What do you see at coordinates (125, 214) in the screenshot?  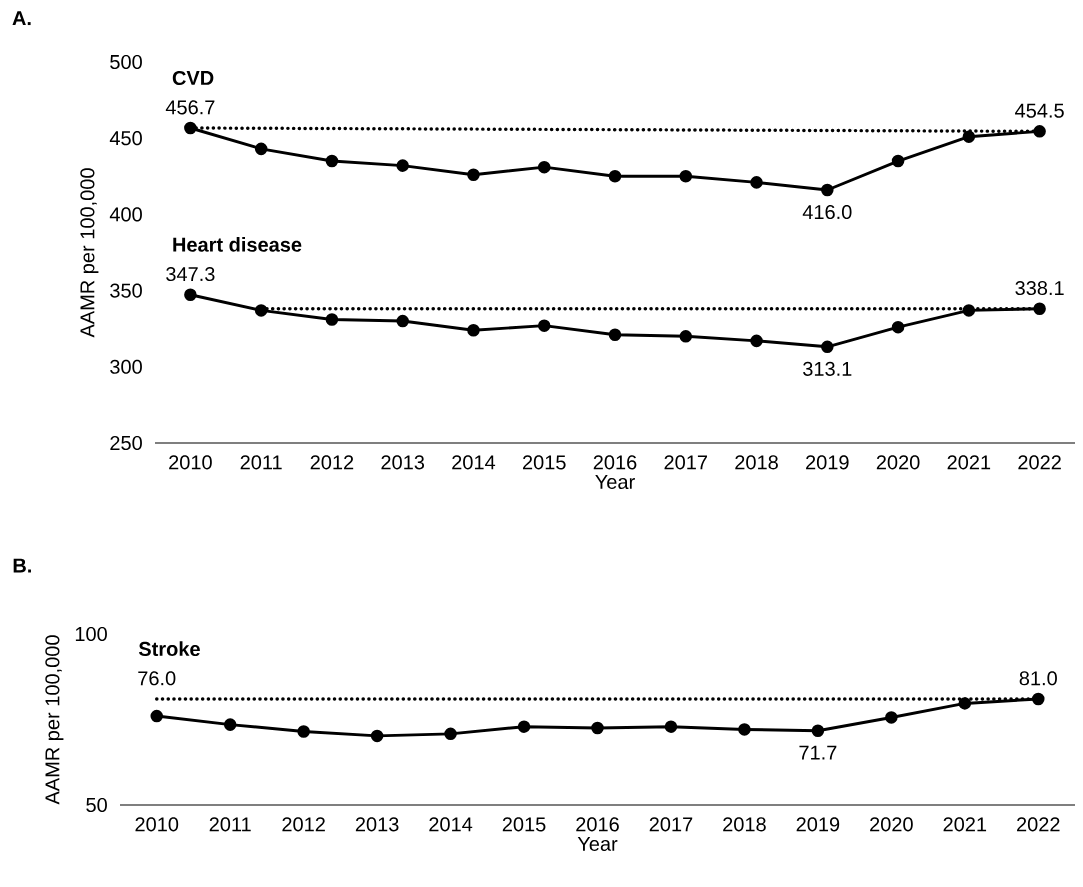 I see `y-tick-label: 400` at bounding box center [125, 214].